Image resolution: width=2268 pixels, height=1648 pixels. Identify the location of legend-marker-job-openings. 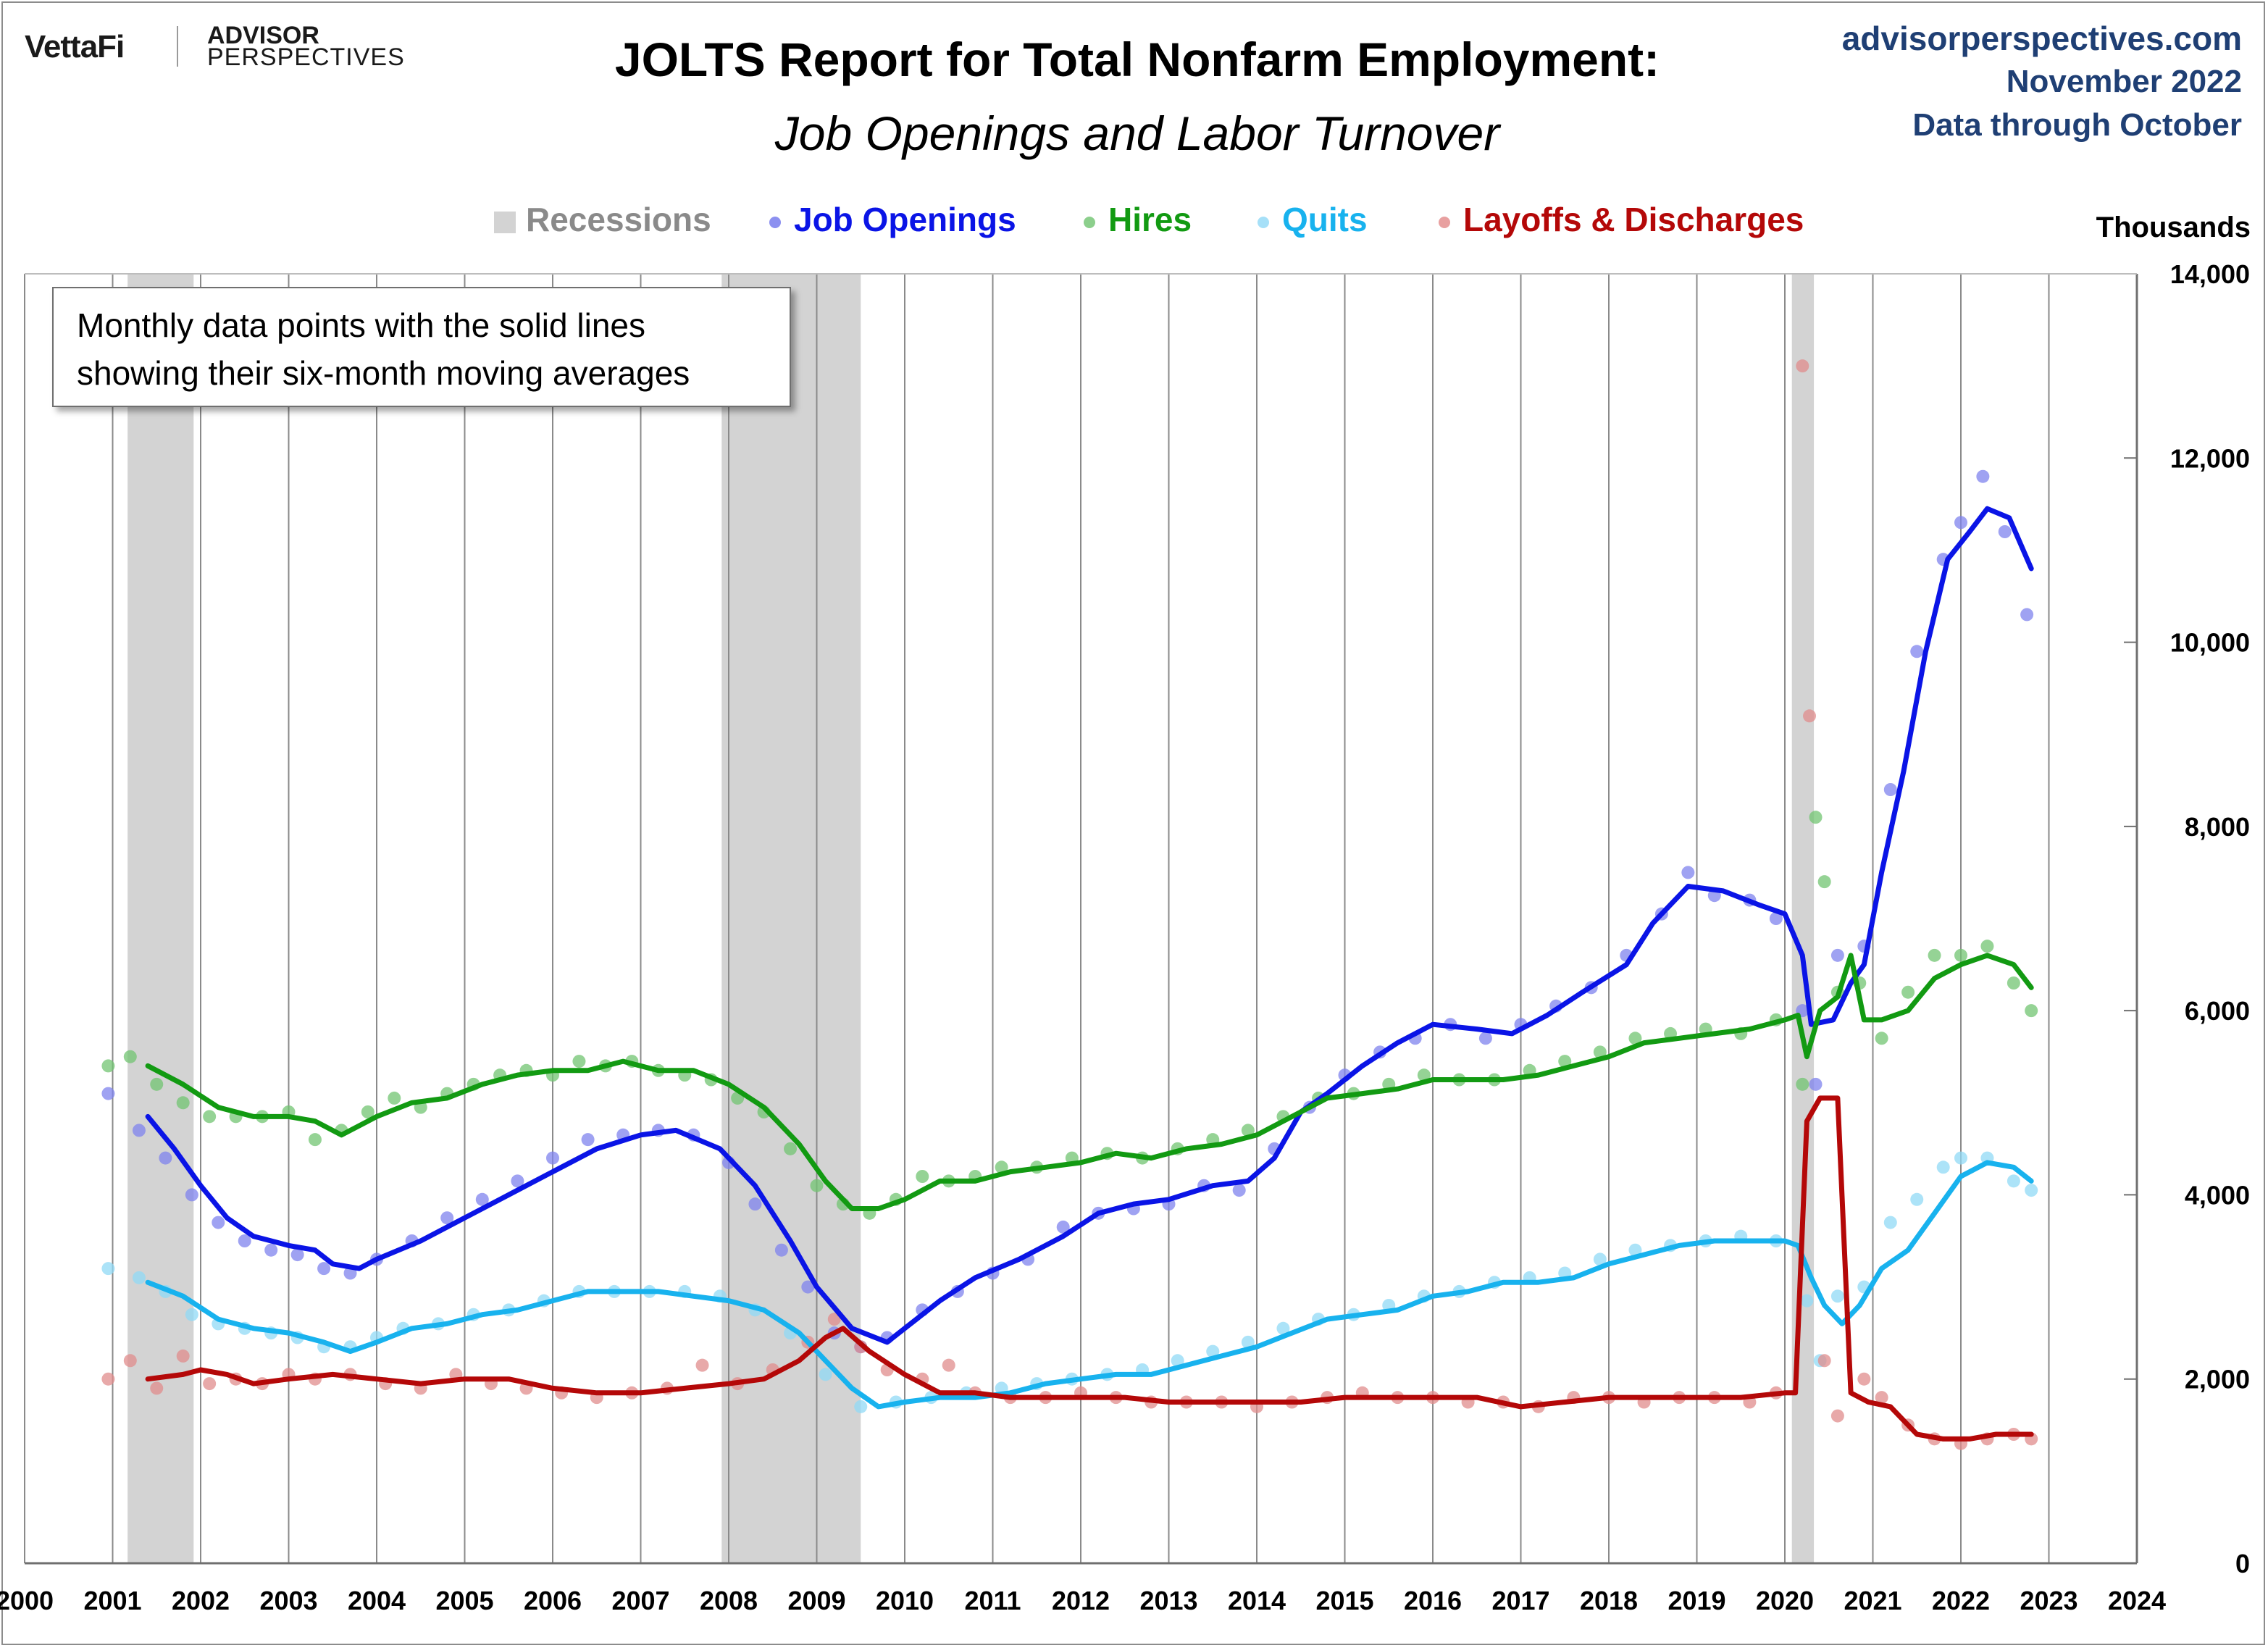
(775, 222).